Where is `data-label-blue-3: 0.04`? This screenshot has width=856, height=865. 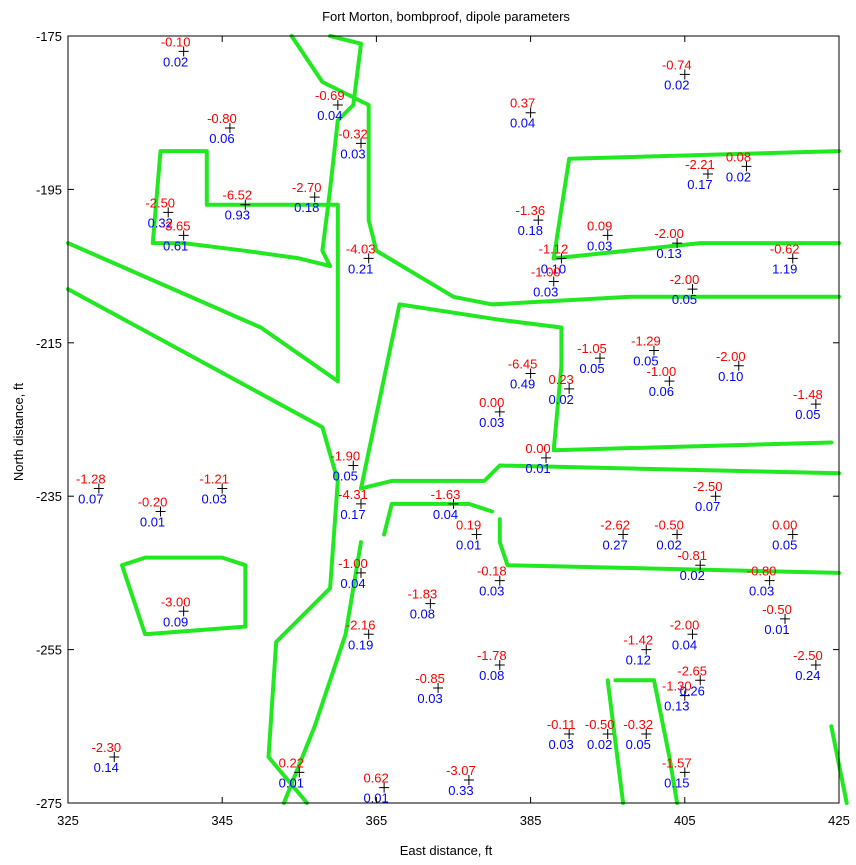
data-label-blue-3: 0.04 is located at coordinates (329, 115).